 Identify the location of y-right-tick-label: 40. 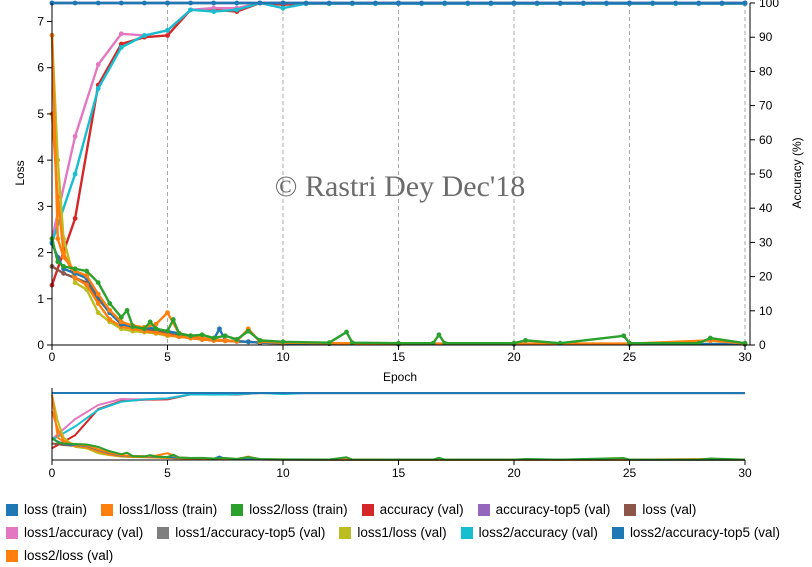
(766, 208).